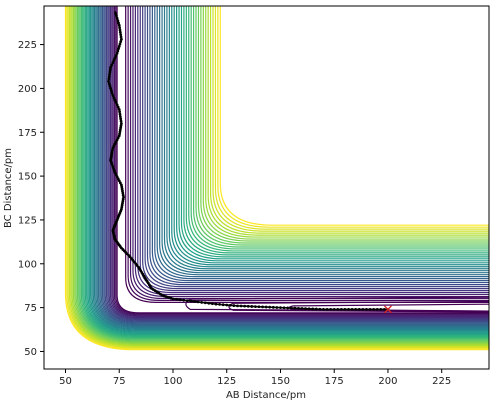  Describe the element at coordinates (8, 188) in the screenshot. I see `y-axis-label: BC Distance/pm` at that location.